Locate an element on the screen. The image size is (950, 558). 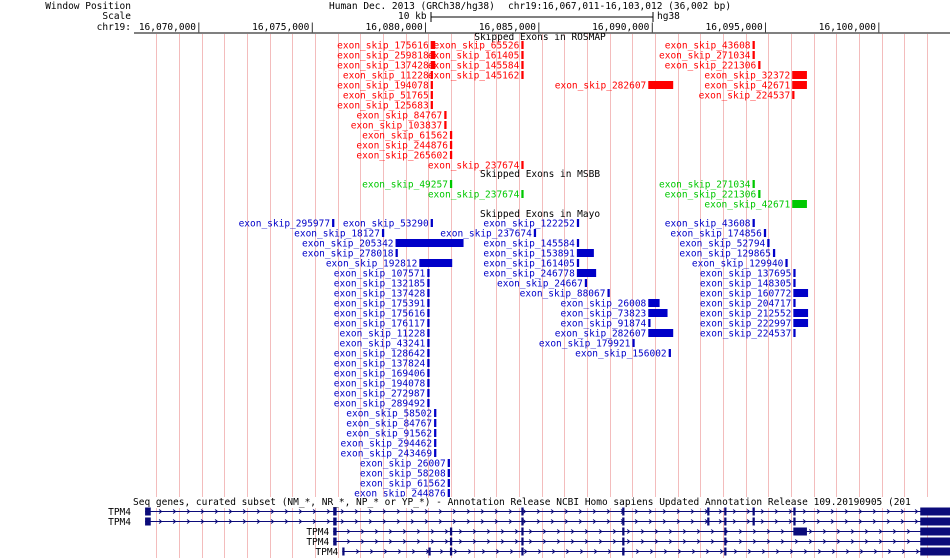
exon-skip-label: exon_skip_145162 is located at coordinates (474, 76).